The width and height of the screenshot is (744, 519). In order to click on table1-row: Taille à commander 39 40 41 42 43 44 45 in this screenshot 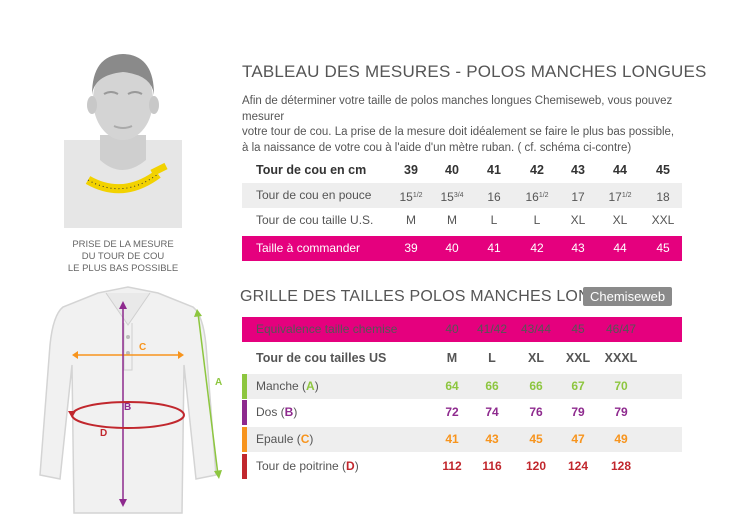, I will do `click(462, 248)`.